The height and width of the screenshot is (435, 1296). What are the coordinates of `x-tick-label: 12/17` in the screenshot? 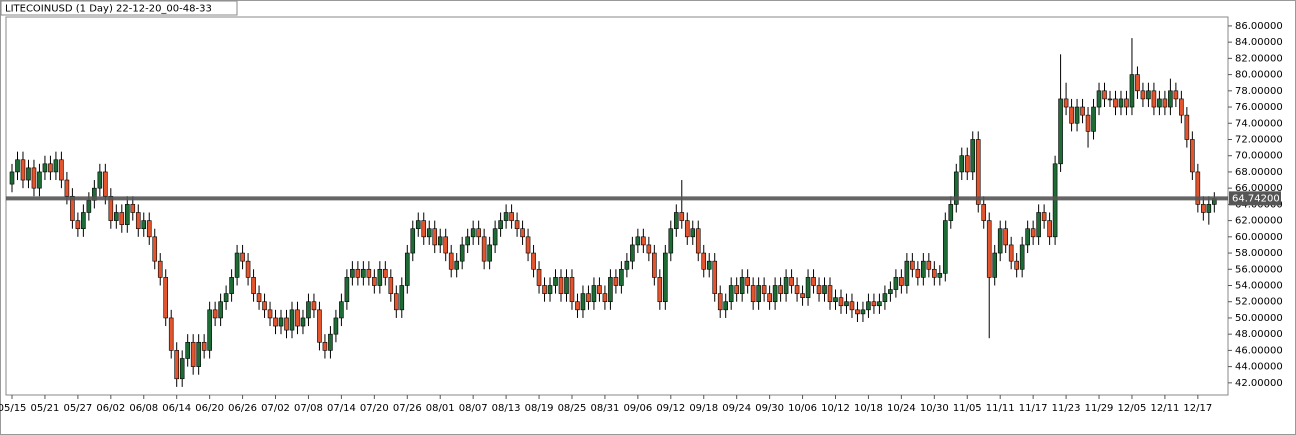 It's located at (1197, 408).